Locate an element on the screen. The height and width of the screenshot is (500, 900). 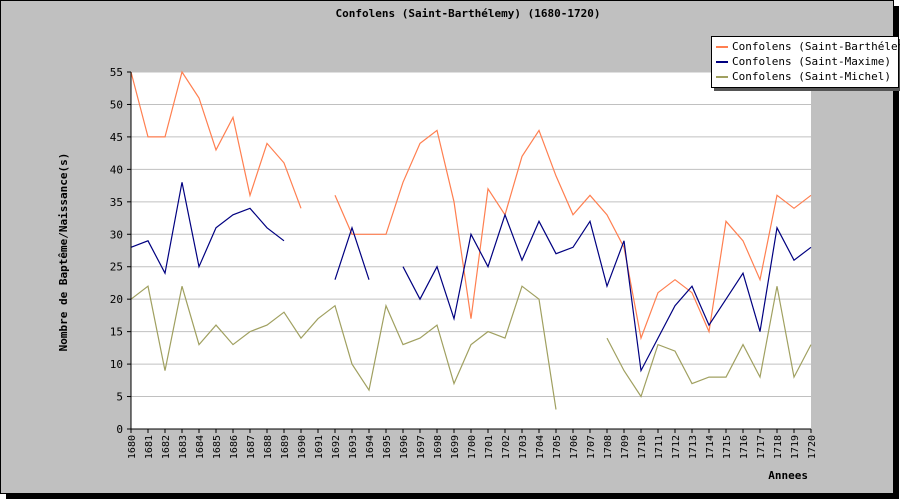
x-tick-label: 1686 is located at coordinates (234, 447).